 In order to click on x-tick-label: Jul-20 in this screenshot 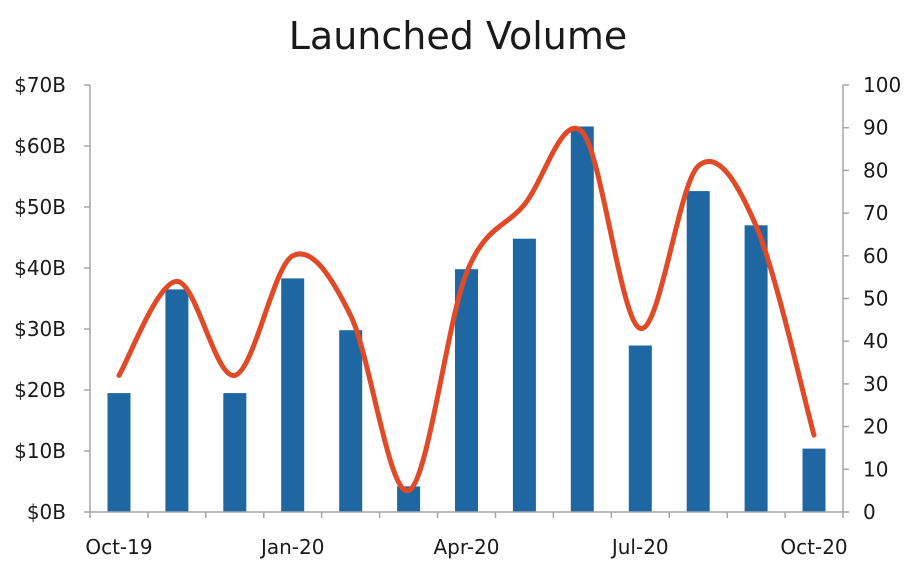, I will do `click(639, 547)`.